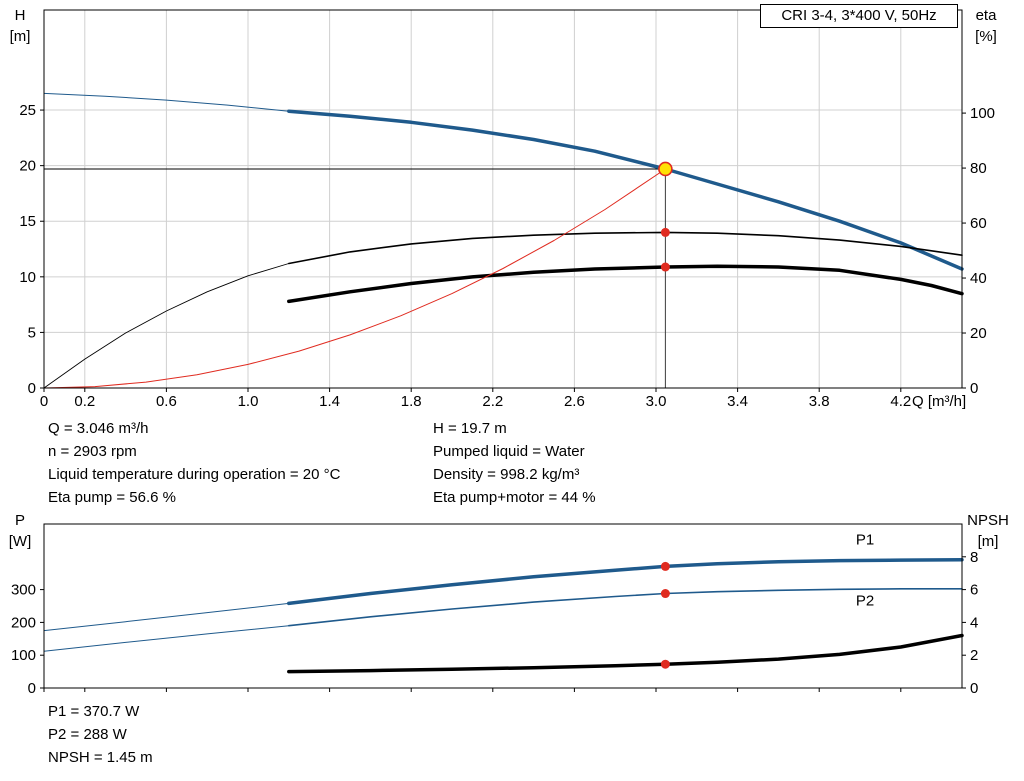  Describe the element at coordinates (988, 520) in the screenshot. I see `npsh-axis-title: NPSH` at that location.